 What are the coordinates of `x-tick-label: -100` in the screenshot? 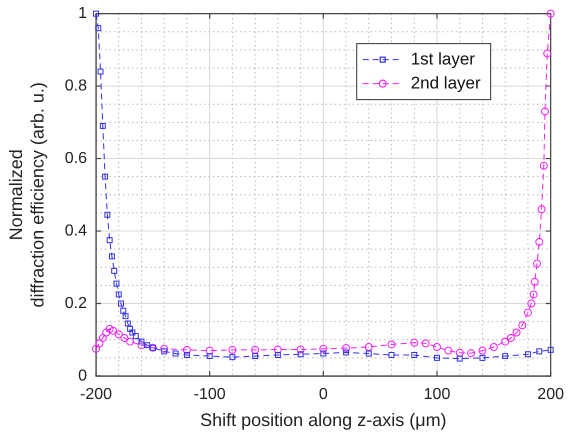 It's located at (210, 395).